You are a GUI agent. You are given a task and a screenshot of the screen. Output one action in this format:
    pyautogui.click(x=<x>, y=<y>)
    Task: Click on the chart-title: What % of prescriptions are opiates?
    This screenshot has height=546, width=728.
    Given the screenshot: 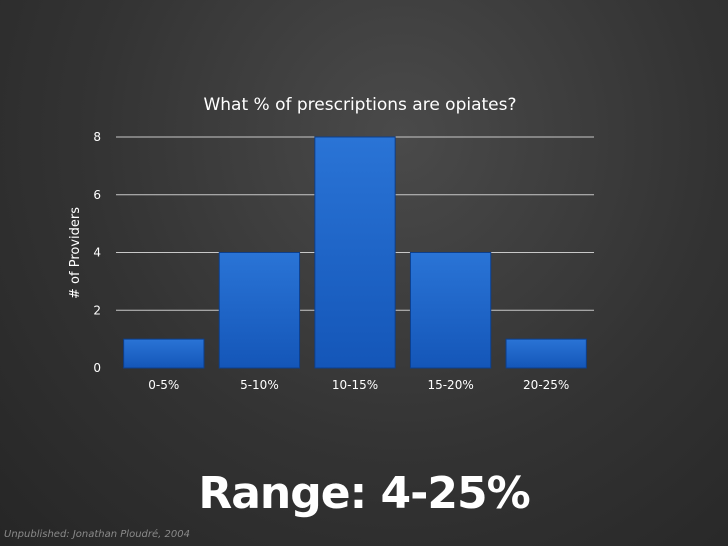 What is the action you would take?
    pyautogui.click(x=359, y=105)
    